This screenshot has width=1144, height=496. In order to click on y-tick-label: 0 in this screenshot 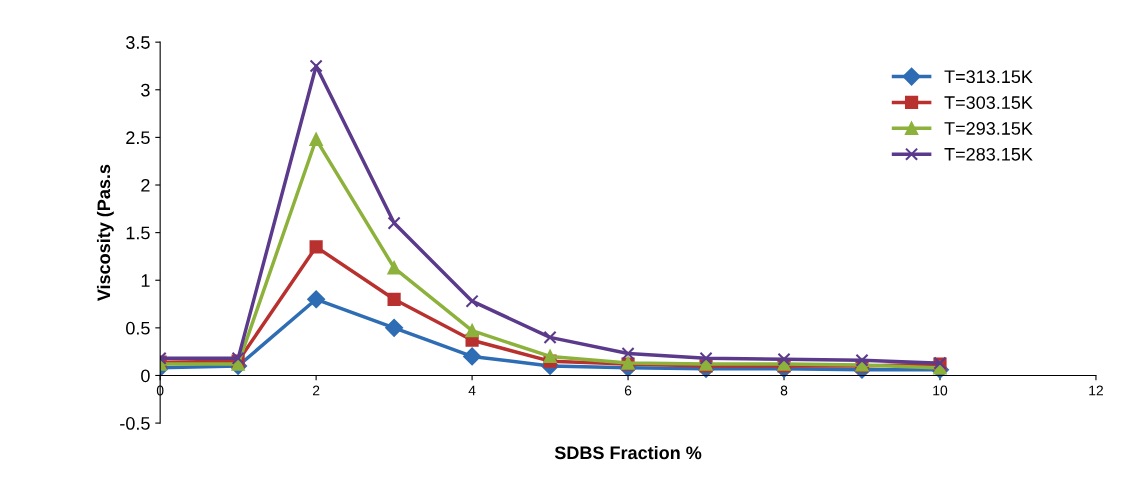, I will do `click(145, 376)`.